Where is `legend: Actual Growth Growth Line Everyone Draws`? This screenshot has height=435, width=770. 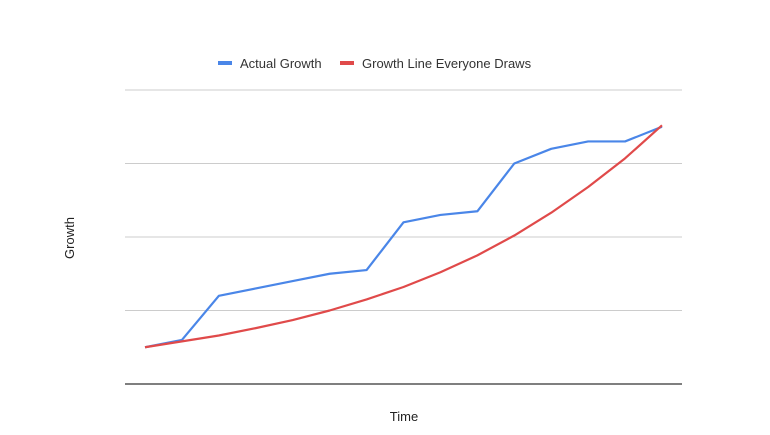
legend: Actual Growth Growth Line Everyone Draws is located at coordinates (375, 63).